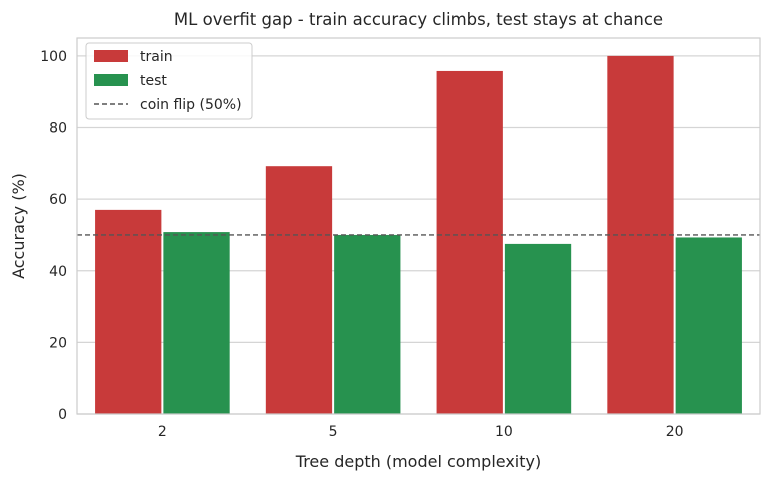  I want to click on x-tick-label: 2, so click(162, 432).